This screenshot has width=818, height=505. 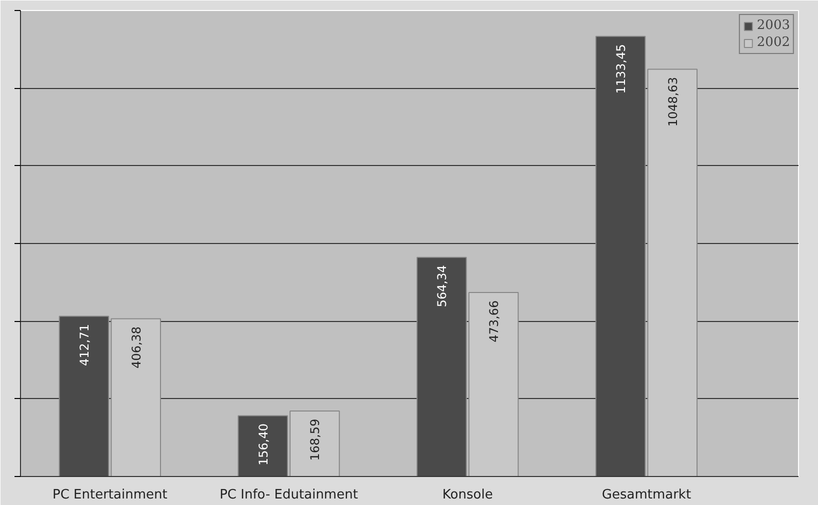 What do you see at coordinates (620, 256) in the screenshot?
I see `bar` at bounding box center [620, 256].